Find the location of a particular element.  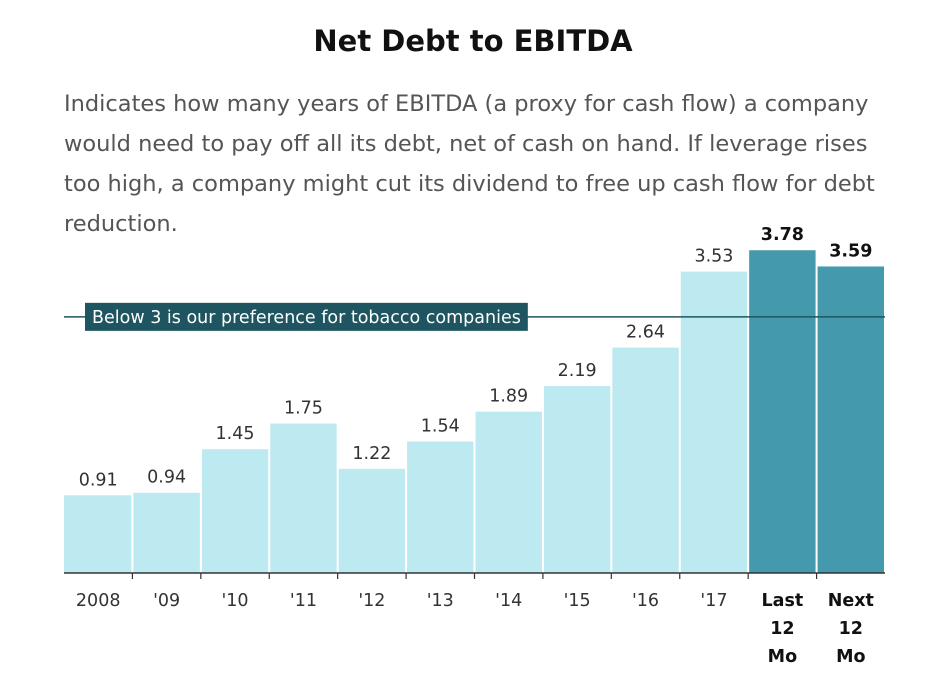

tick-label-3: '10 is located at coordinates (234, 601).